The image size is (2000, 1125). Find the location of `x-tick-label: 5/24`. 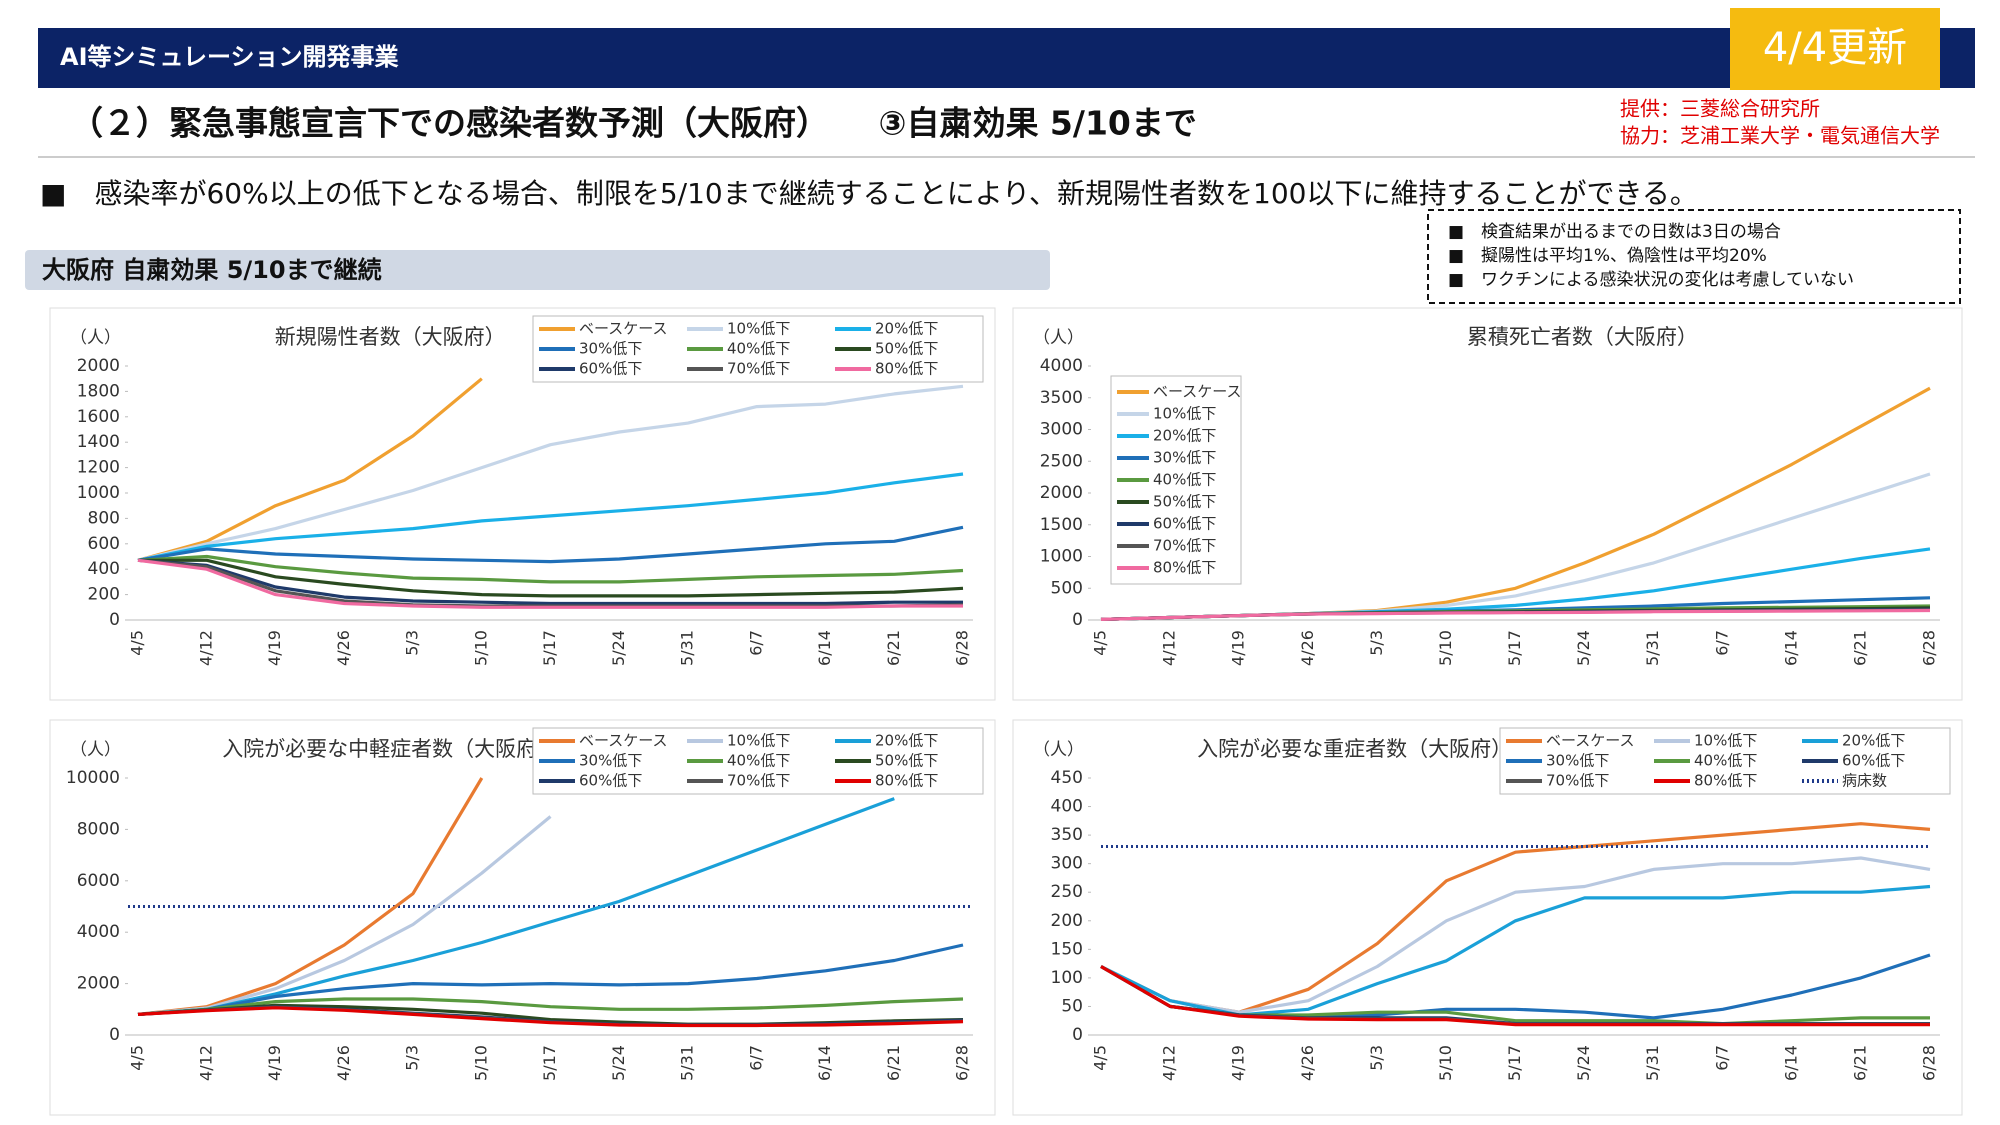

x-tick-label: 5/24 is located at coordinates (618, 648).